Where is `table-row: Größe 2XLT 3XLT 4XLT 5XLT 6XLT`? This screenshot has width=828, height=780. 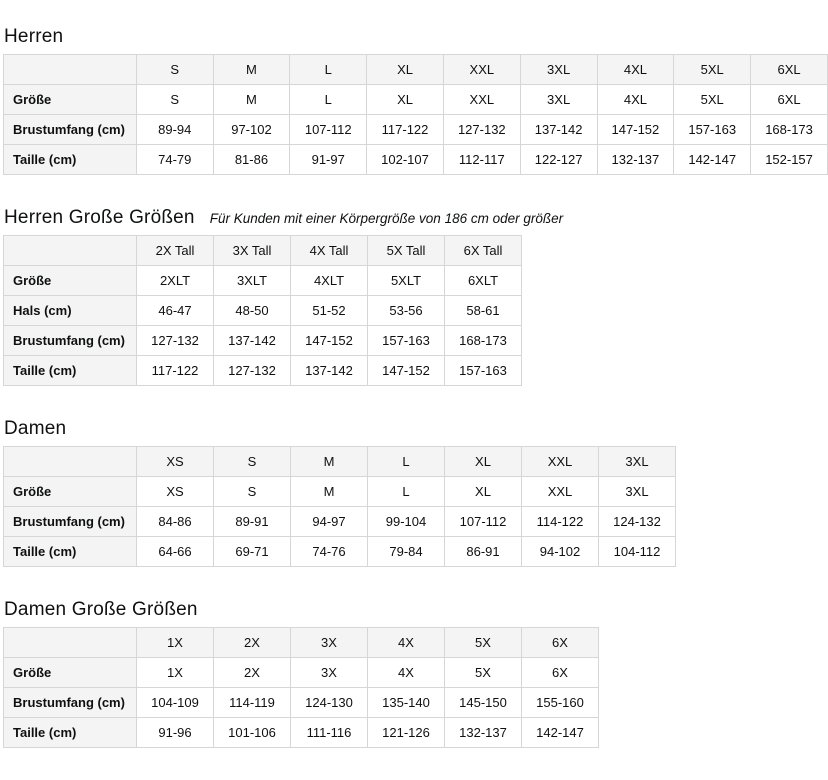 table-row: Größe 2XLT 3XLT 4XLT 5XLT 6XLT is located at coordinates (262, 280).